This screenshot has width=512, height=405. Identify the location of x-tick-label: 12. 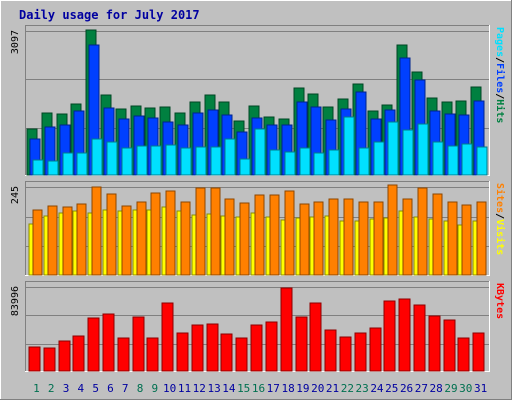
(199, 388).